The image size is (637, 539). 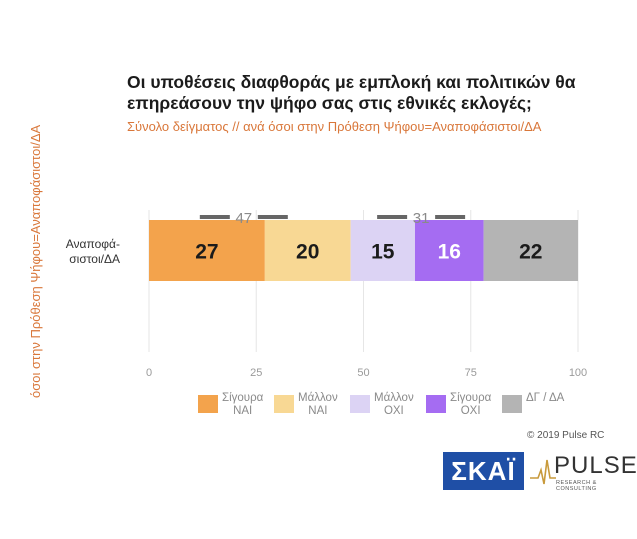 I want to click on pulse-logo-word: PULSE, so click(x=595, y=465).